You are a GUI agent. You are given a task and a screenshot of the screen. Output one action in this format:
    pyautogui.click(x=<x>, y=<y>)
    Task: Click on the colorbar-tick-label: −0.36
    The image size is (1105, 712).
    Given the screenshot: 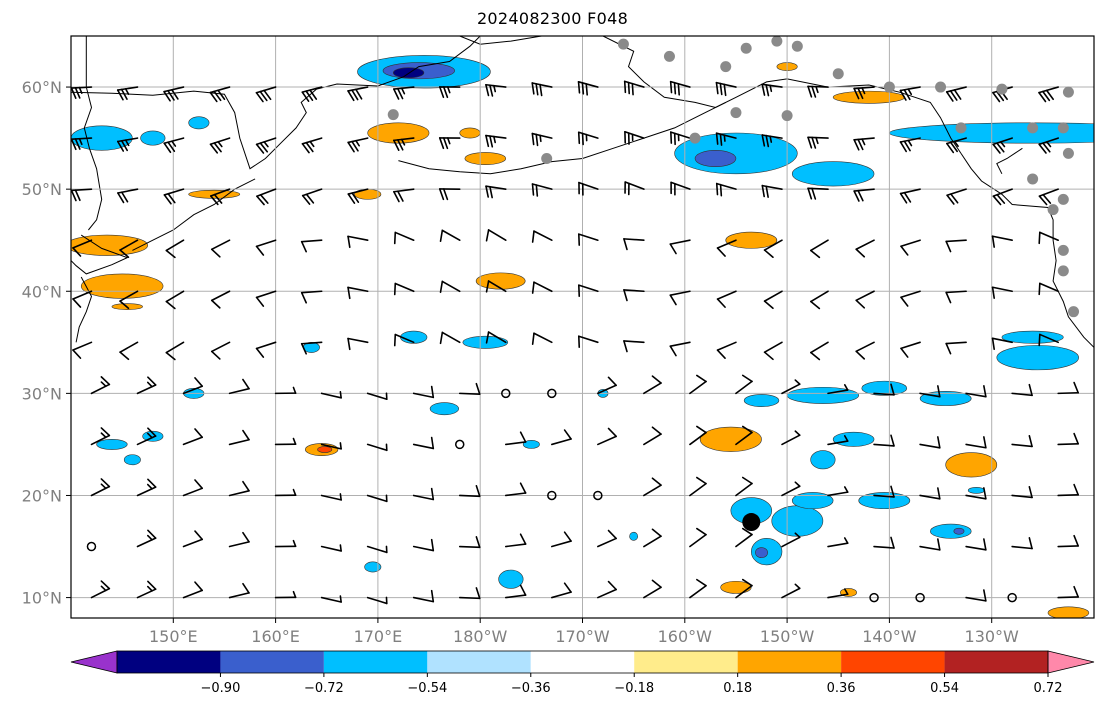 What is the action you would take?
    pyautogui.click(x=531, y=688)
    